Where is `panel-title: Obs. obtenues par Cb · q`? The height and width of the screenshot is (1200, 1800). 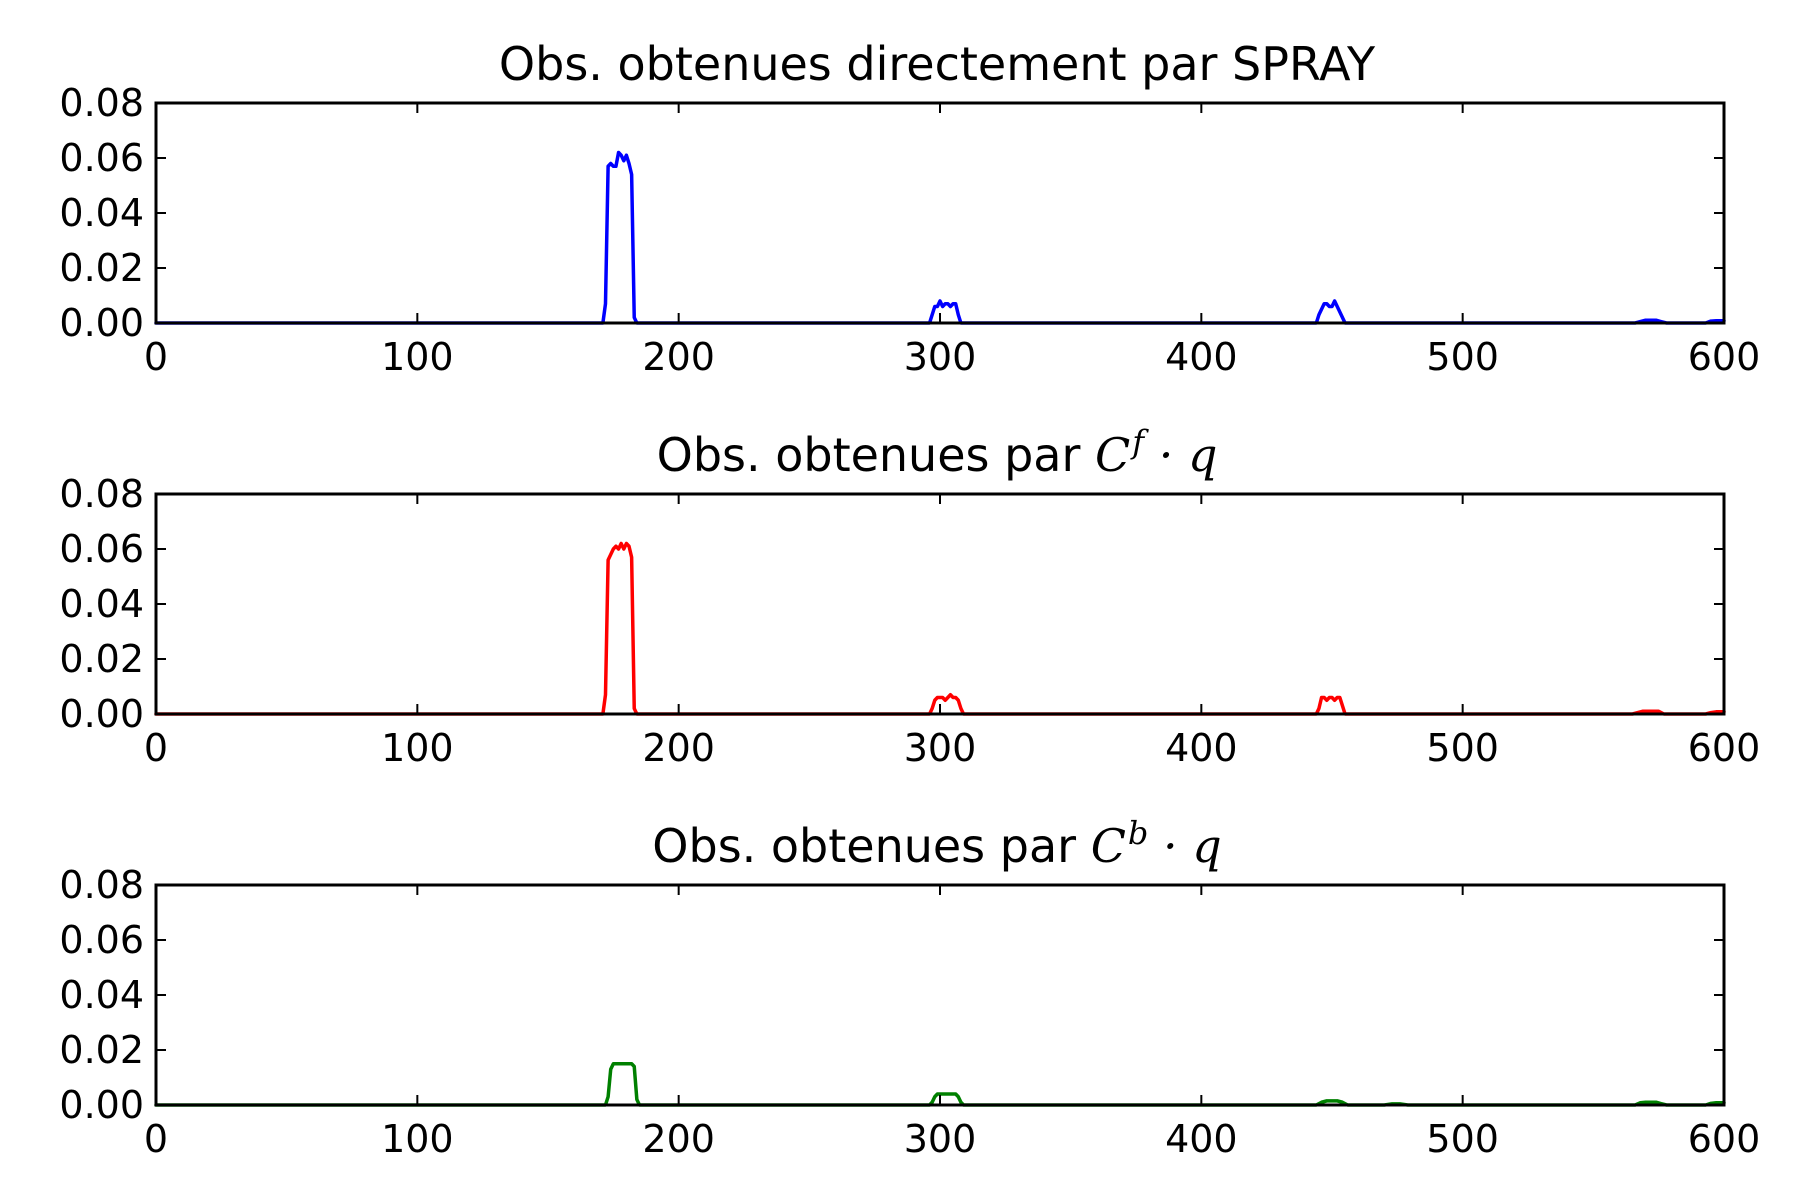
panel-title: Obs. obtenues par Cb · q is located at coordinates (936, 843).